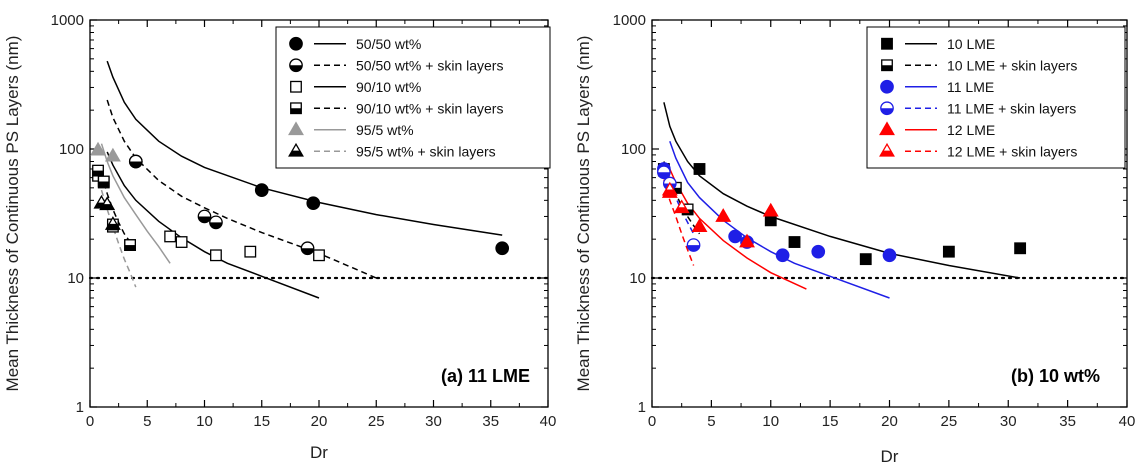 The height and width of the screenshot is (465, 1137). Describe the element at coordinates (429, 108) in the screenshot. I see `legend-label: 90/10 wt% + skin layers` at that location.